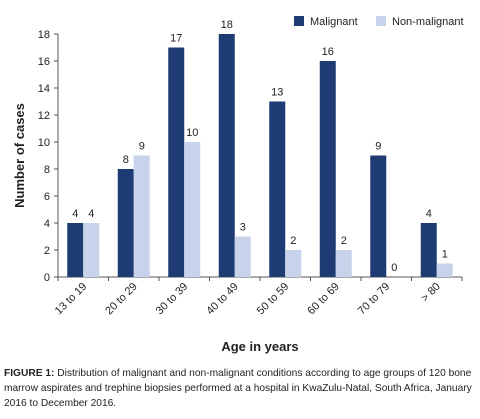 The height and width of the screenshot is (419, 480). What do you see at coordinates (192, 133) in the screenshot?
I see `data-label: 10` at bounding box center [192, 133].